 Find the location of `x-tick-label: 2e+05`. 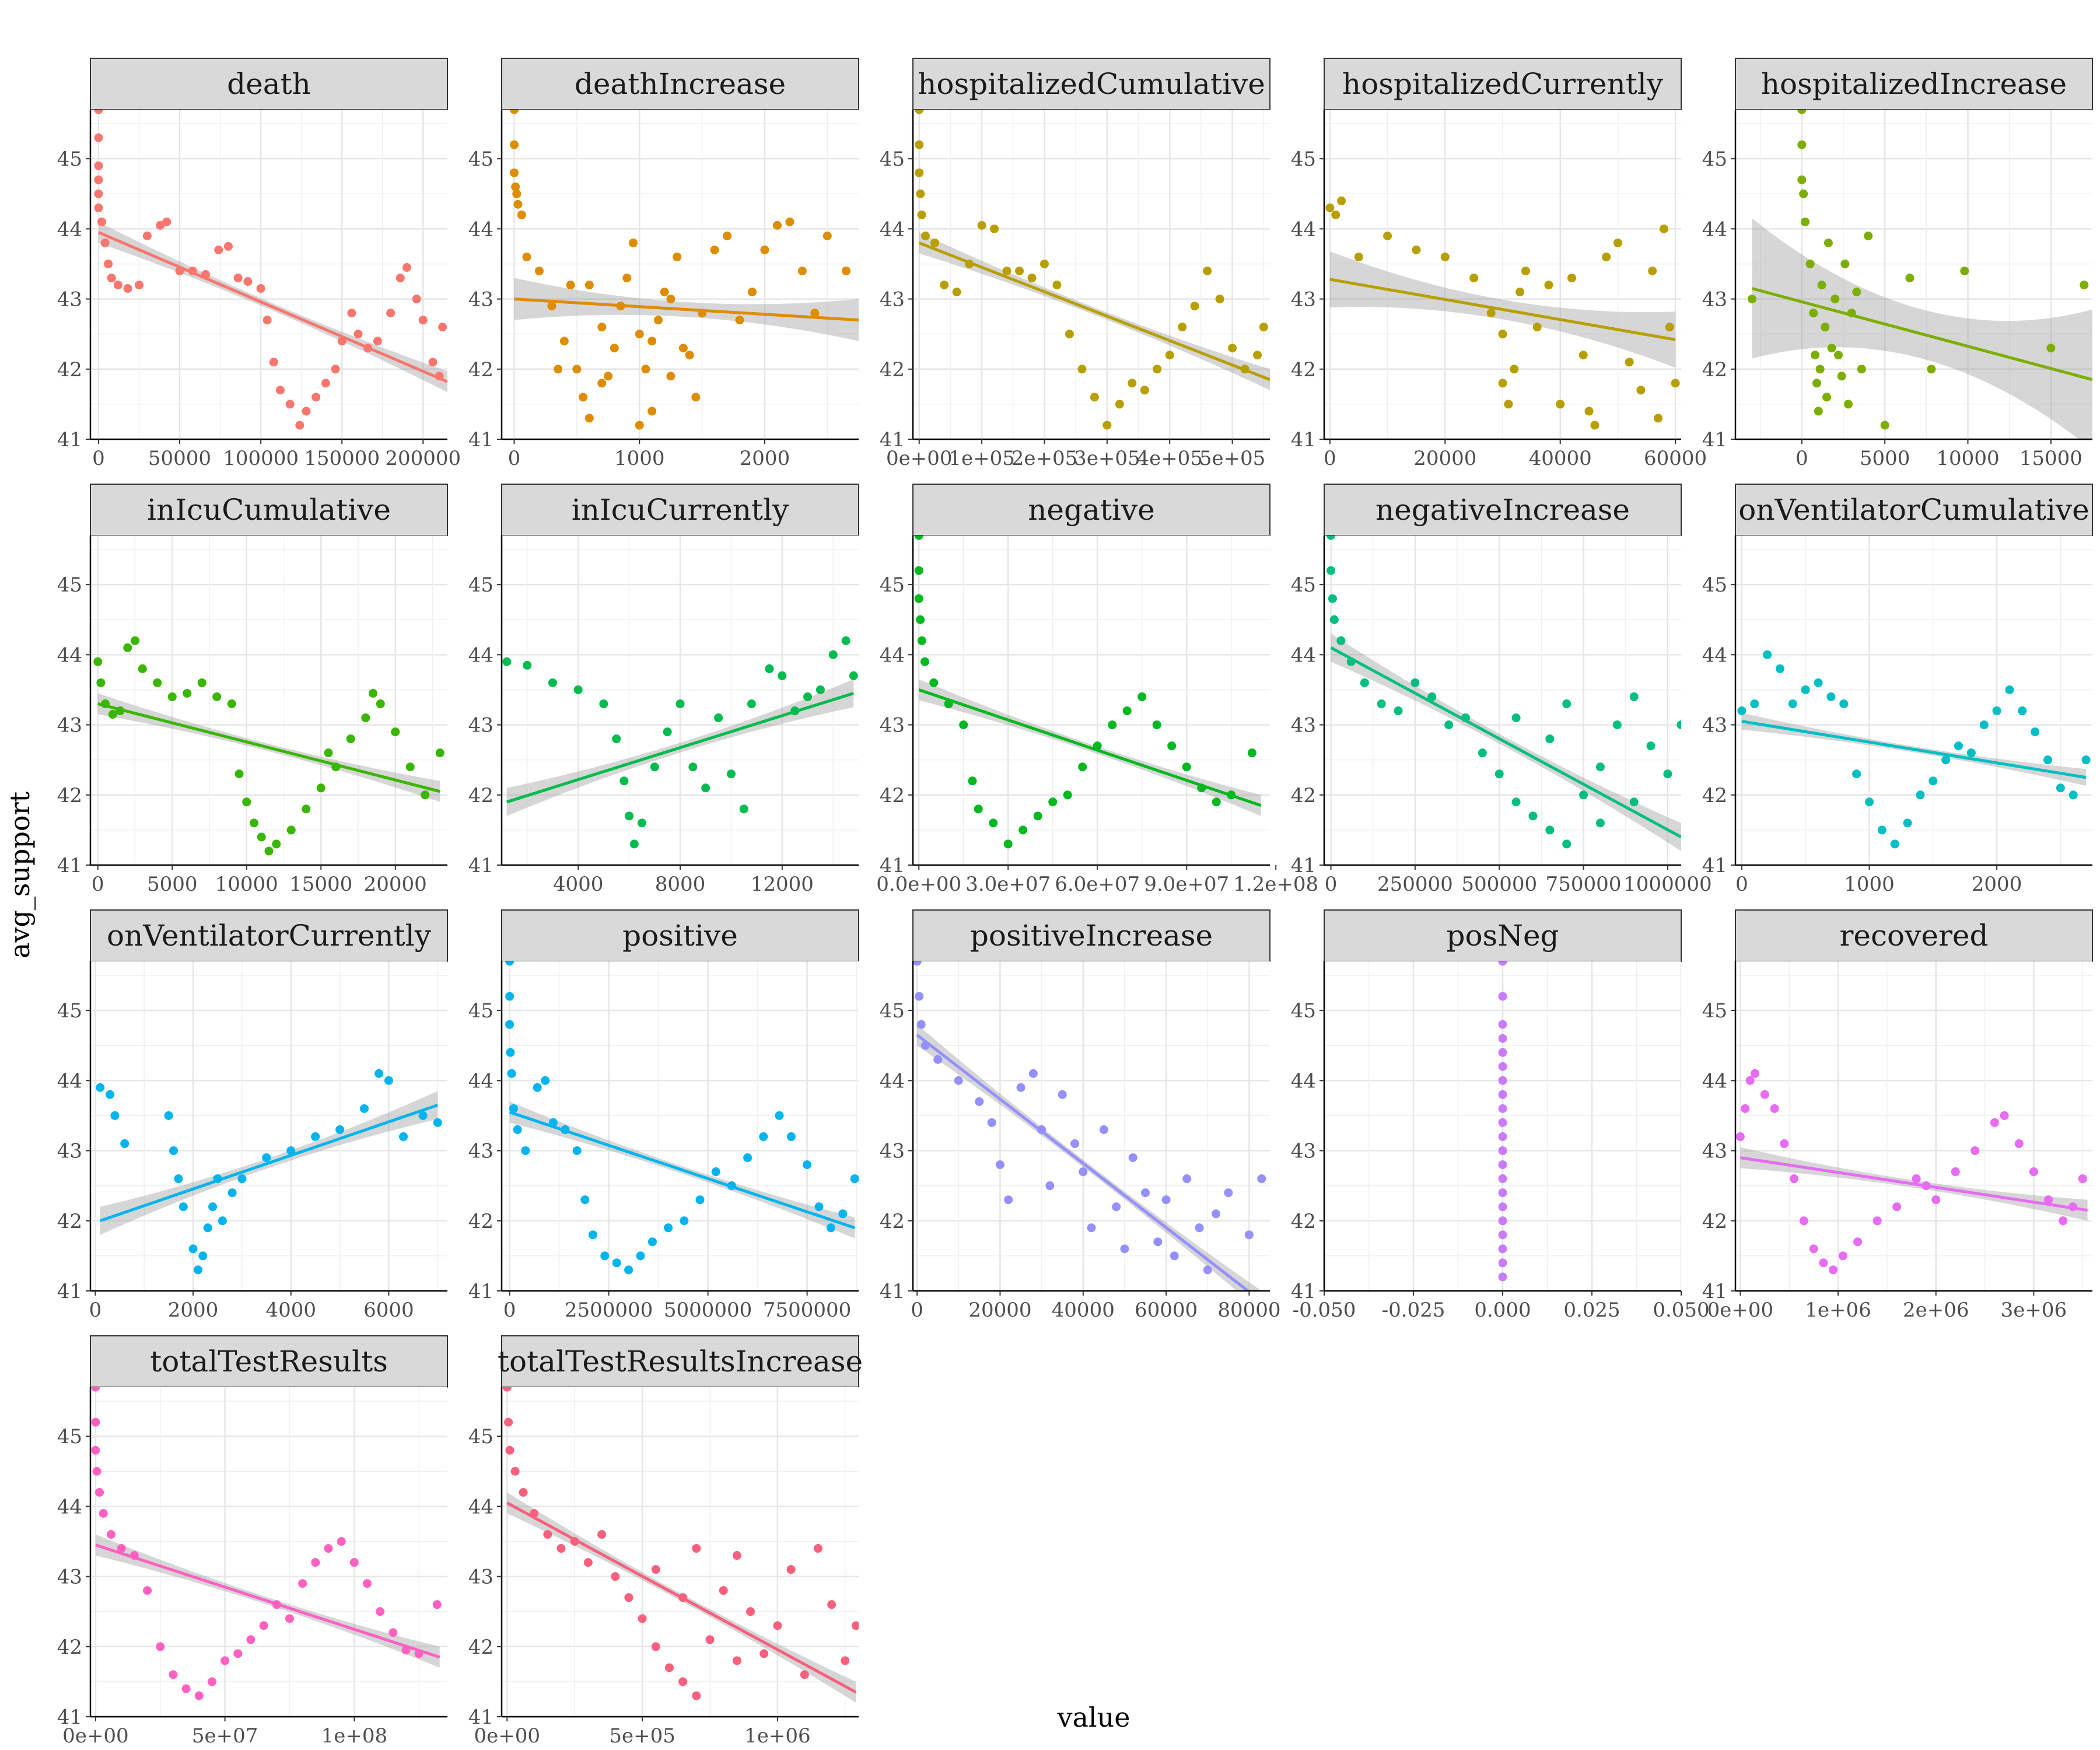

x-tick-label: 2e+05 is located at coordinates (1045, 459).